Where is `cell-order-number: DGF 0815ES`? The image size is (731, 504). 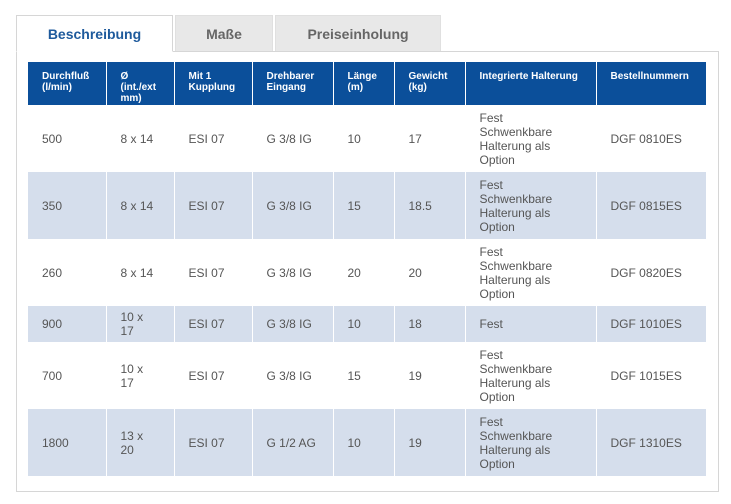
cell-order-number: DGF 0815ES is located at coordinates (650, 205).